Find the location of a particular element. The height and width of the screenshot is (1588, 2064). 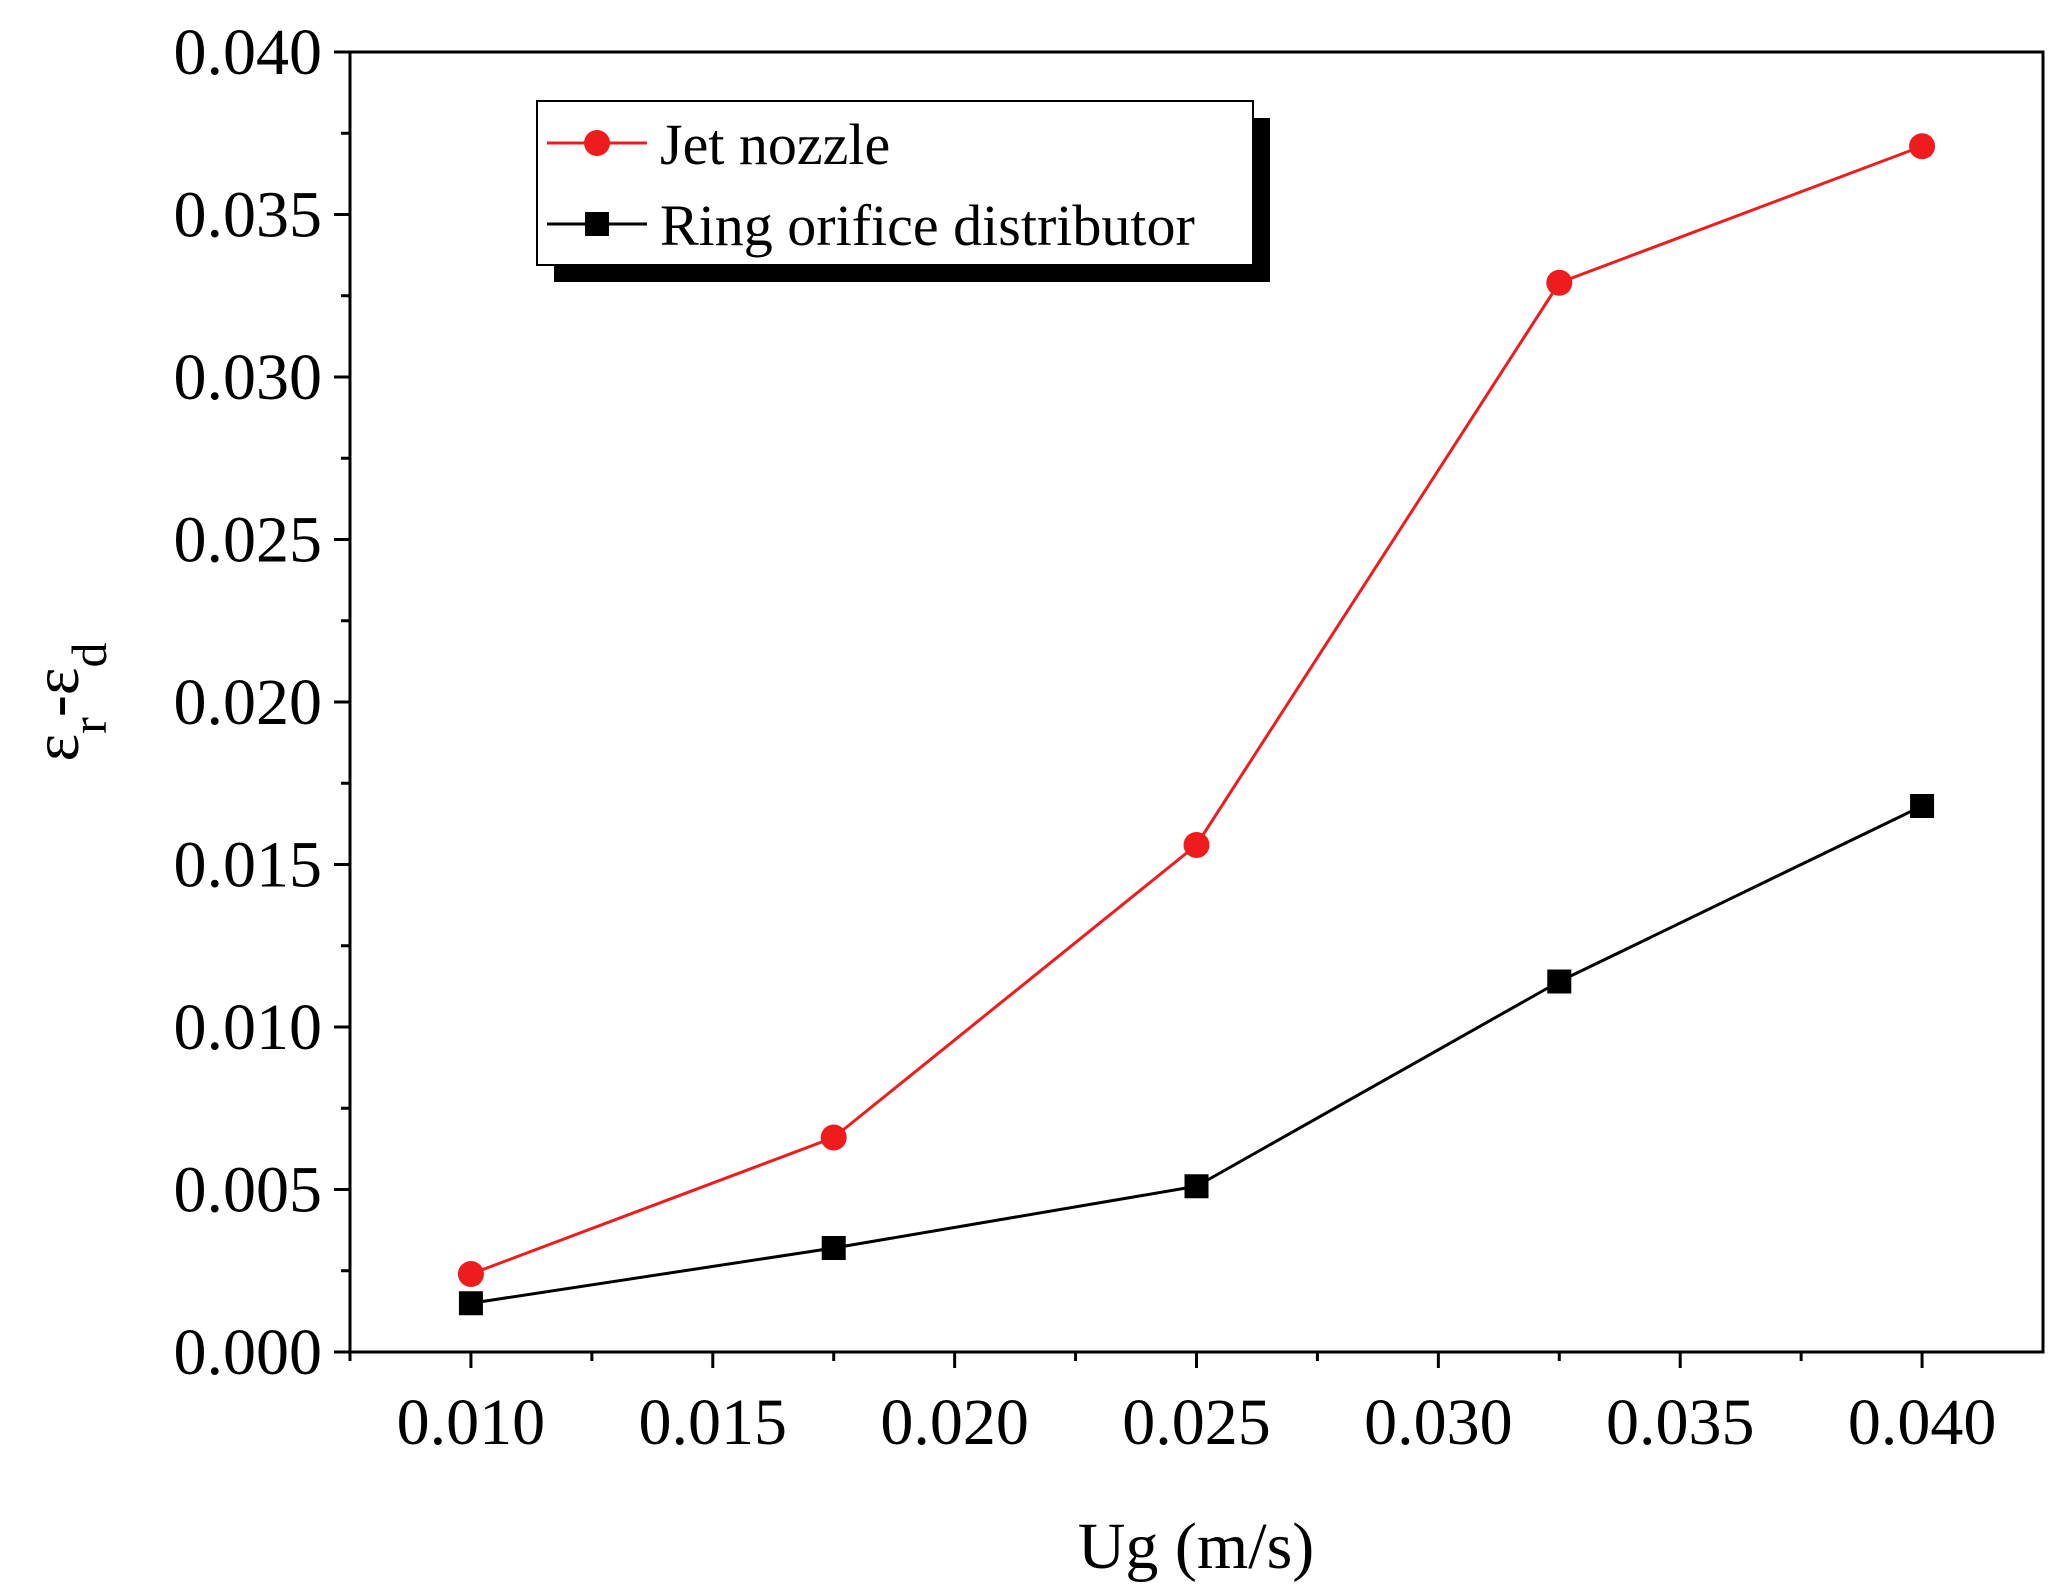

y-axis-title: εr-εd is located at coordinates (68, 701).